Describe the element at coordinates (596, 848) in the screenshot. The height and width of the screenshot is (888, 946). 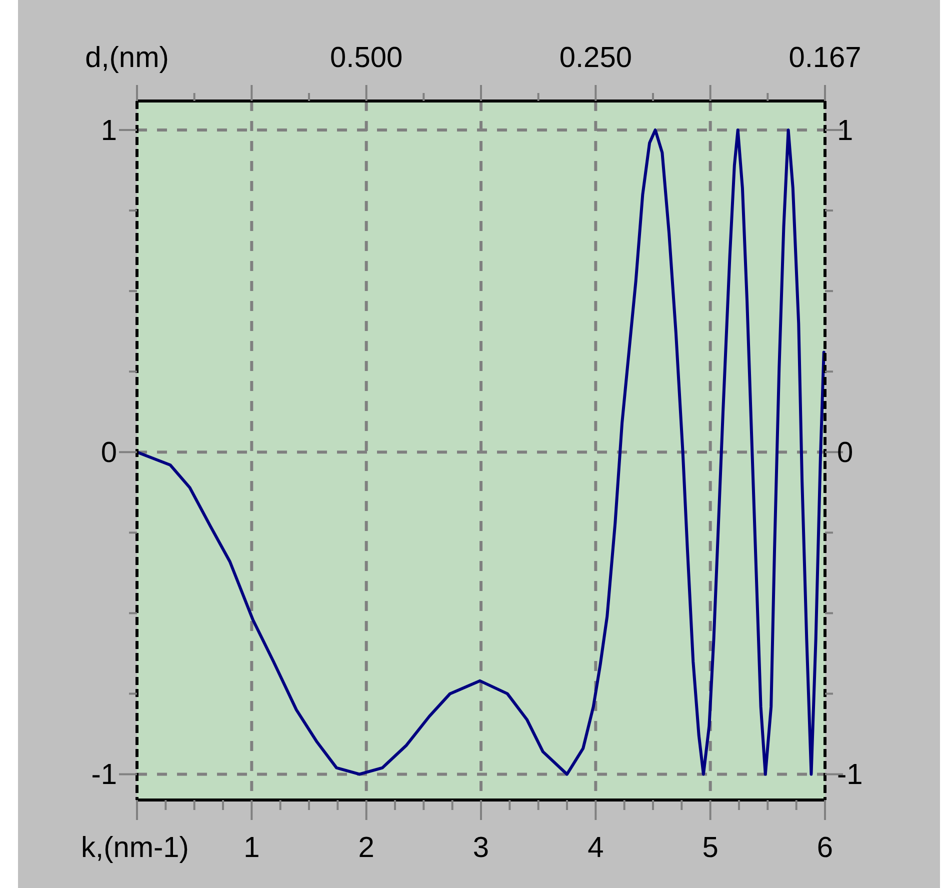
I see `x-tick-label: 4` at that location.